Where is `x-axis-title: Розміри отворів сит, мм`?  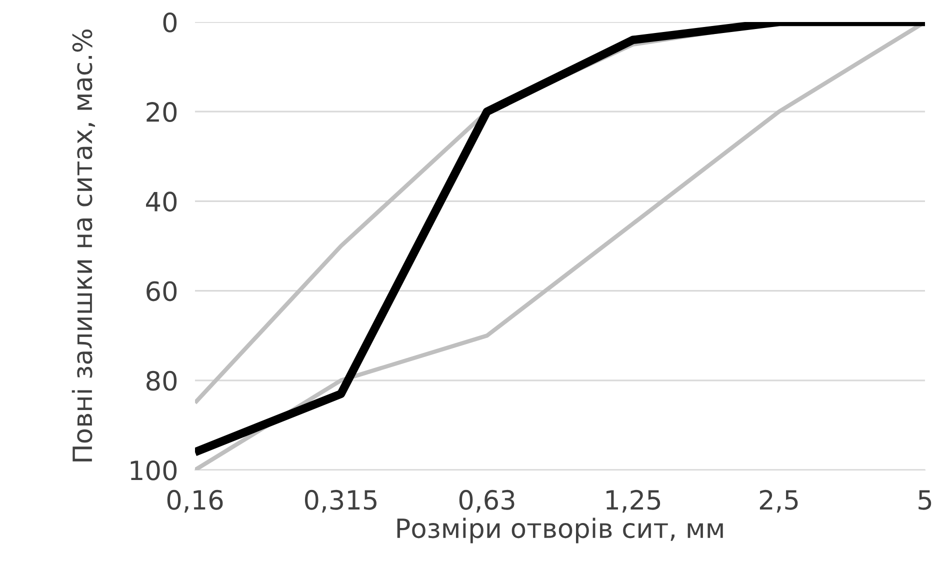 x-axis-title: Розміри отворів сит, мм is located at coordinates (560, 531).